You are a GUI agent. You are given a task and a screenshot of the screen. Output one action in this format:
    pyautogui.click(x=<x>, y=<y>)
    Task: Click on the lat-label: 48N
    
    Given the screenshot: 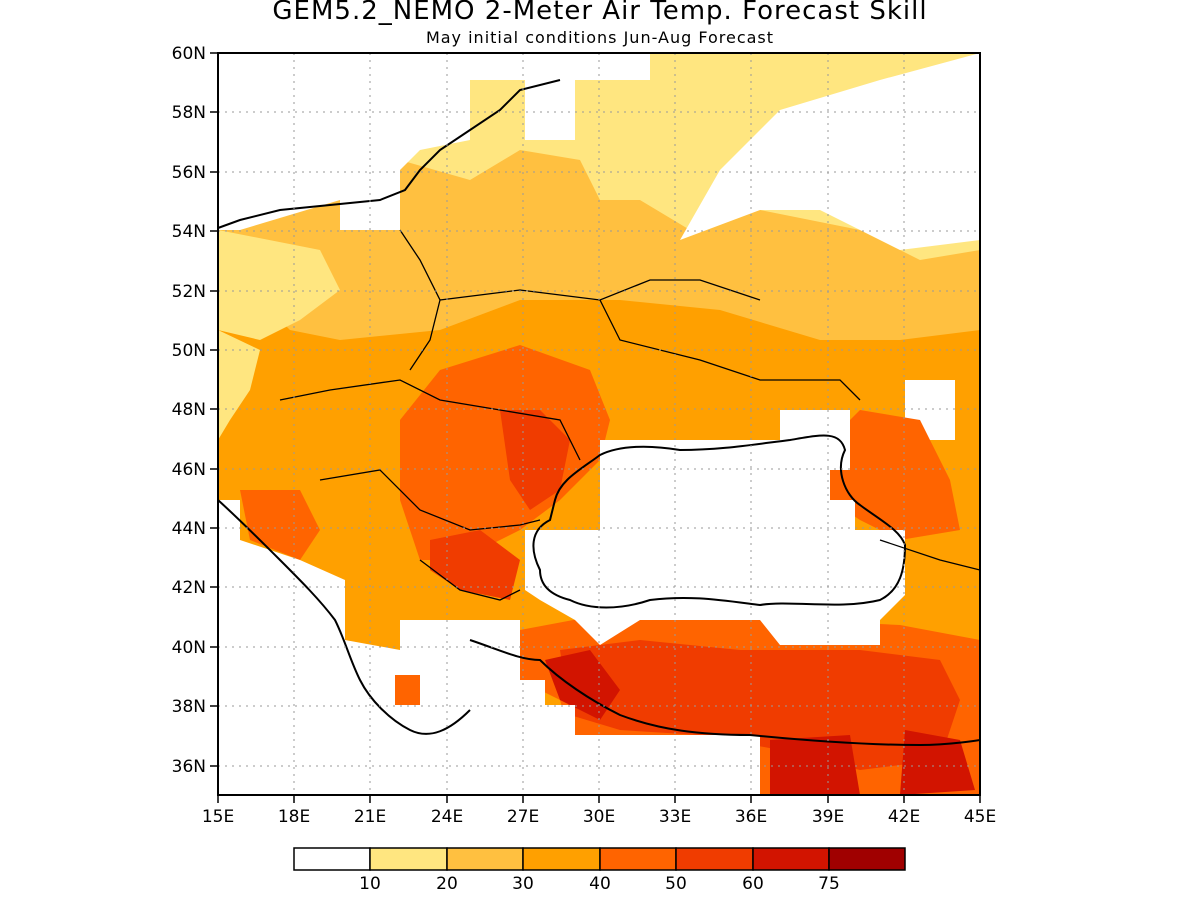 What is the action you would take?
    pyautogui.click(x=189, y=410)
    